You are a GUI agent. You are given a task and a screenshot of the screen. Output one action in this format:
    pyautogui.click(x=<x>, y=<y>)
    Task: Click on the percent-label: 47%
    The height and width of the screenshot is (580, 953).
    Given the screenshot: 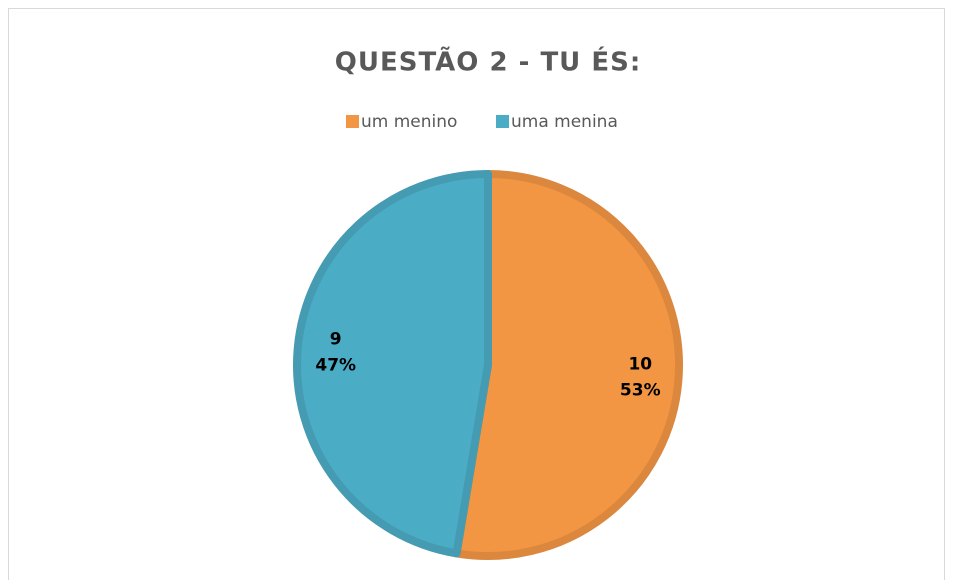 What is the action you would take?
    pyautogui.click(x=335, y=365)
    